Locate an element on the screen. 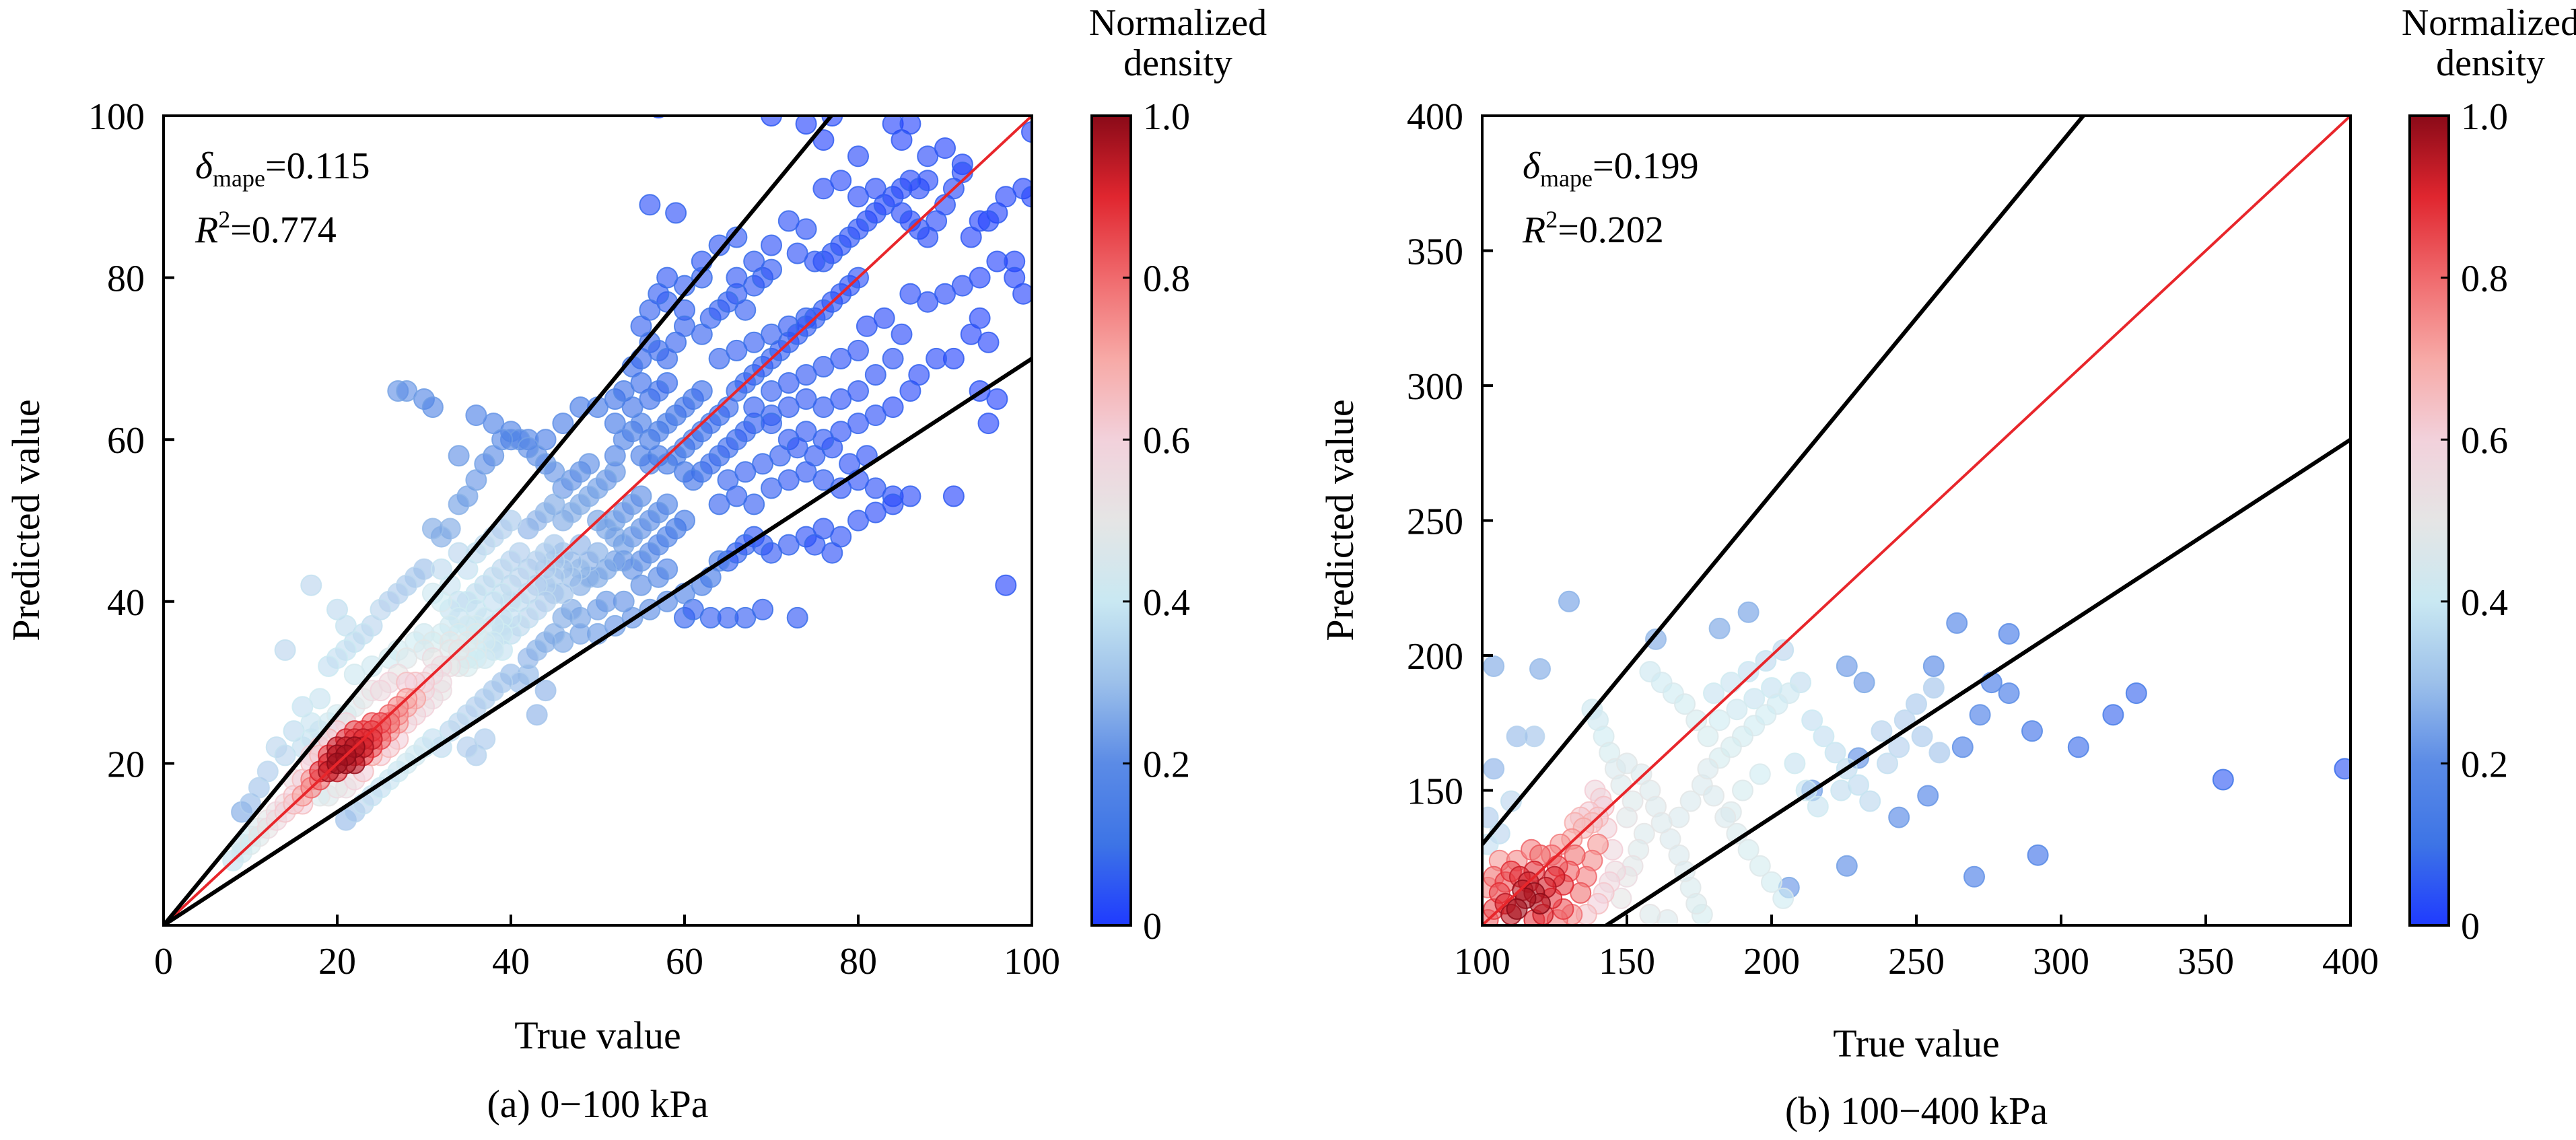 This screenshot has height=1140, width=2576. panel-b-r2-annotation: R2=0.202 is located at coordinates (1593, 229).